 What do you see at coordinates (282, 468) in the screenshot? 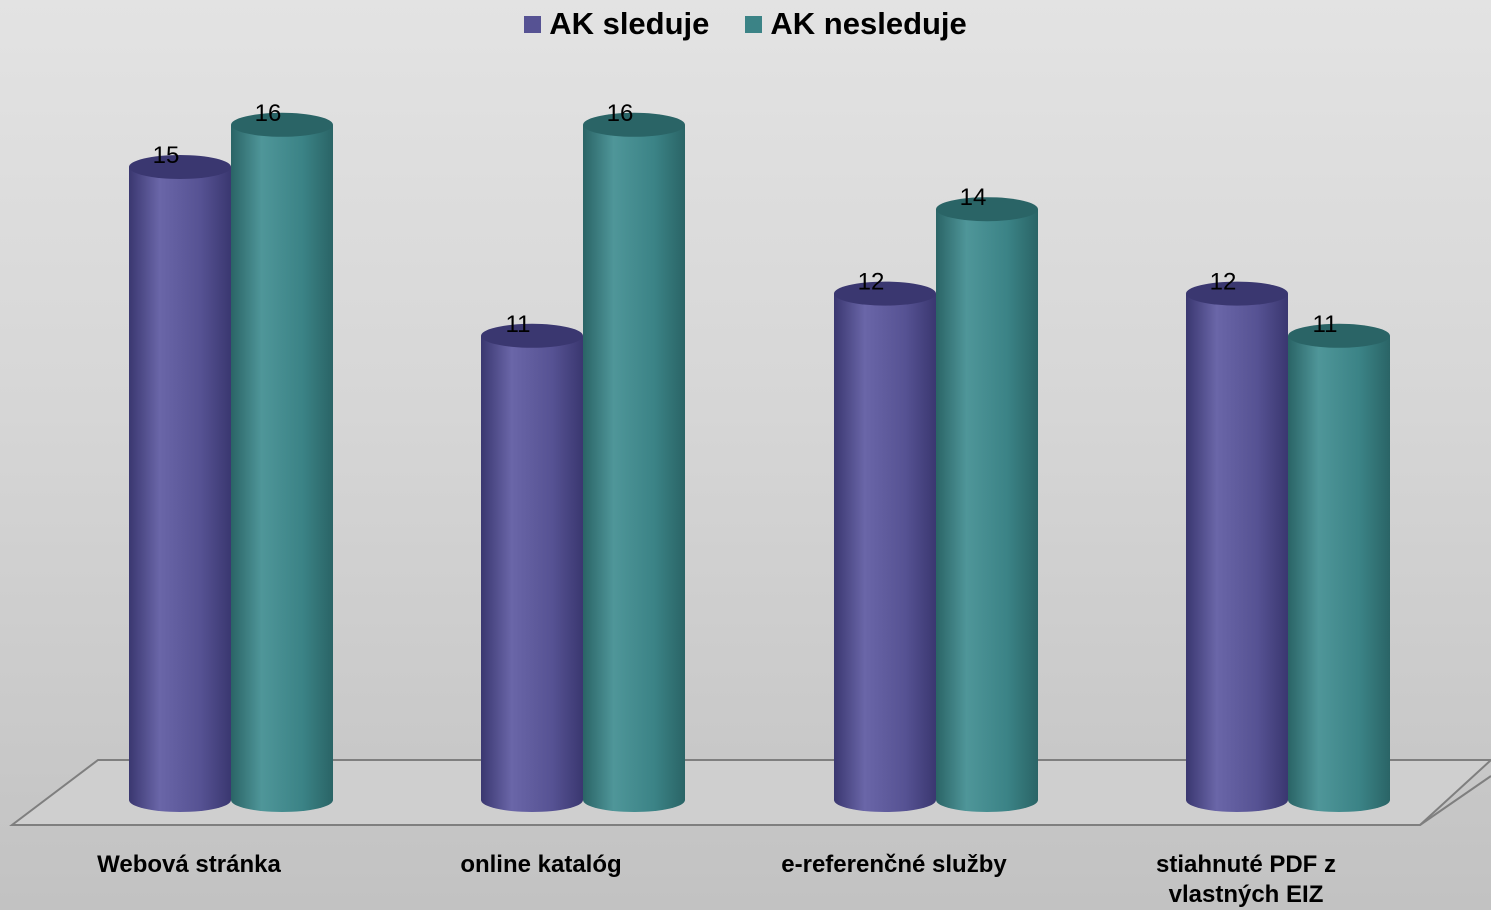
I see `bar-ak-nesleduje-webova-stranka-body` at bounding box center [282, 468].